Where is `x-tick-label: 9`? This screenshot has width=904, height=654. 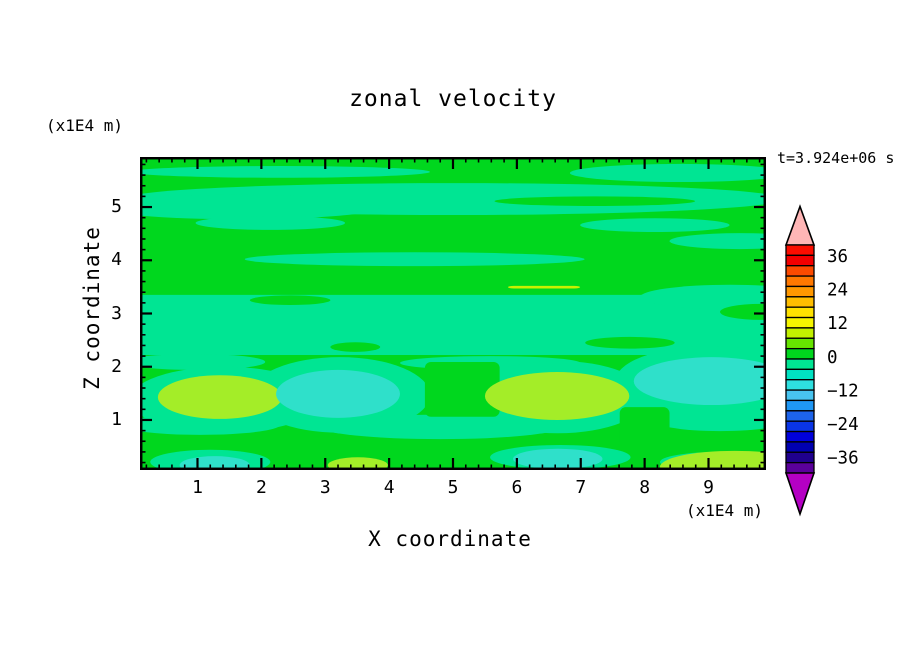 x-tick-label: 9 is located at coordinates (708, 487).